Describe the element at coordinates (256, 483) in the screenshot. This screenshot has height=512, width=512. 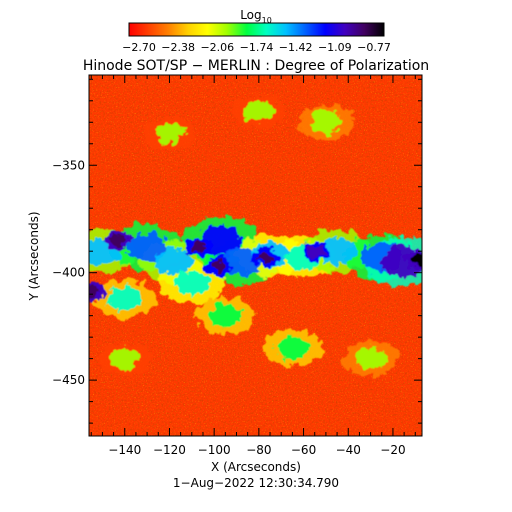
I see `timestamp: 1−Aug−2022 12:30:34.790` at that location.